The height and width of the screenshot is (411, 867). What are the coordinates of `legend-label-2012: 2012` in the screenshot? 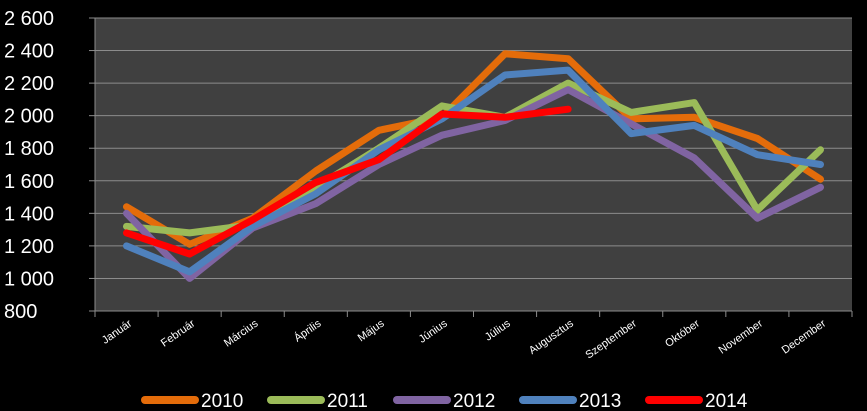 It's located at (474, 401).